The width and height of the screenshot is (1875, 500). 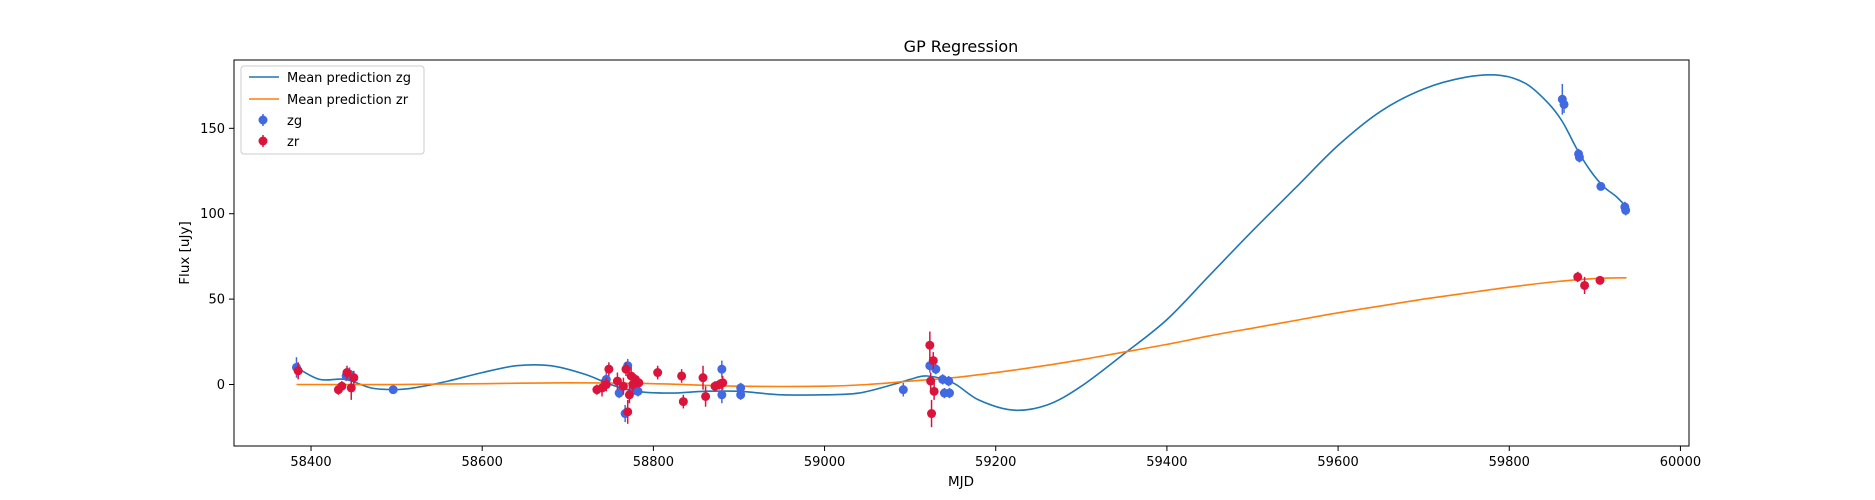 I want to click on legend-entry-zg-line: Mean prediction zg, so click(x=330, y=78).